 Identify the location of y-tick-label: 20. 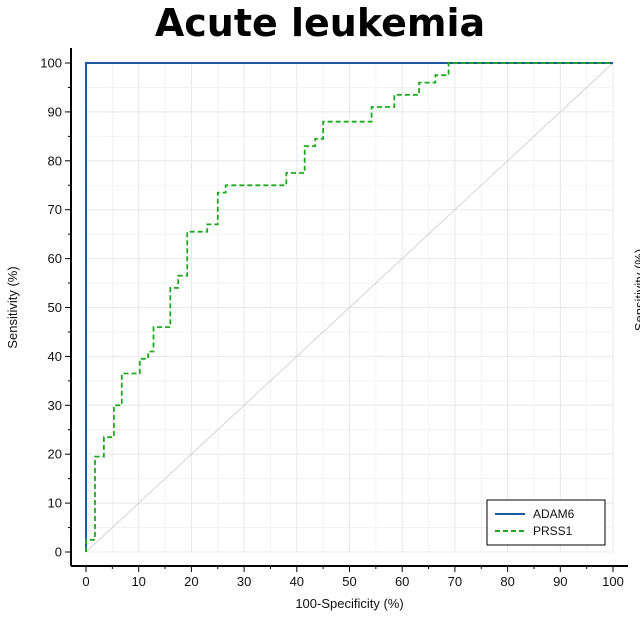
(55, 454).